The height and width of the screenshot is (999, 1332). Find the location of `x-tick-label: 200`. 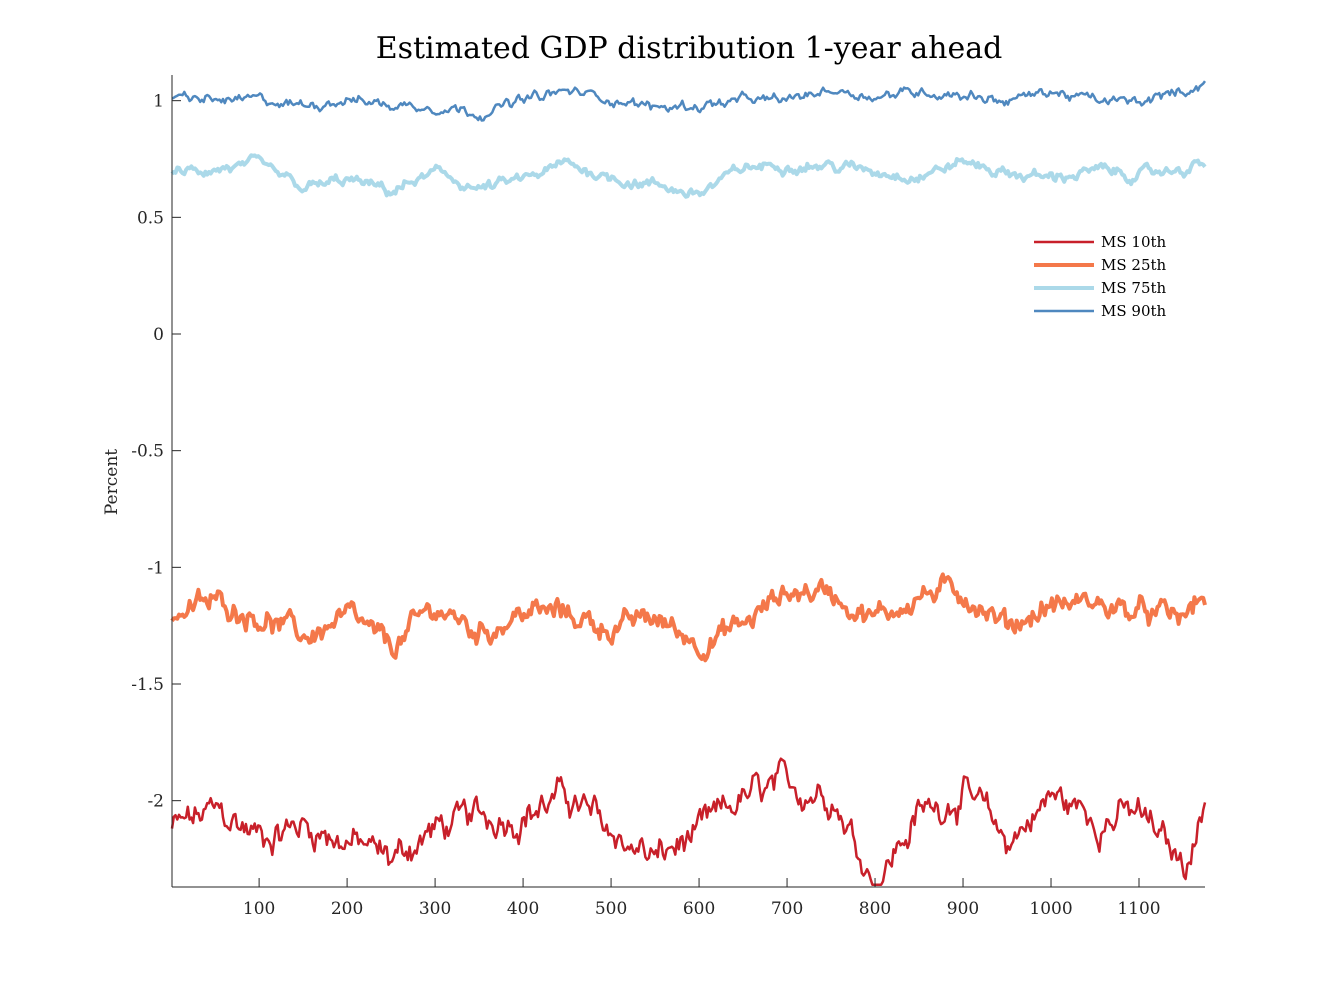

x-tick-label: 200 is located at coordinates (347, 909).